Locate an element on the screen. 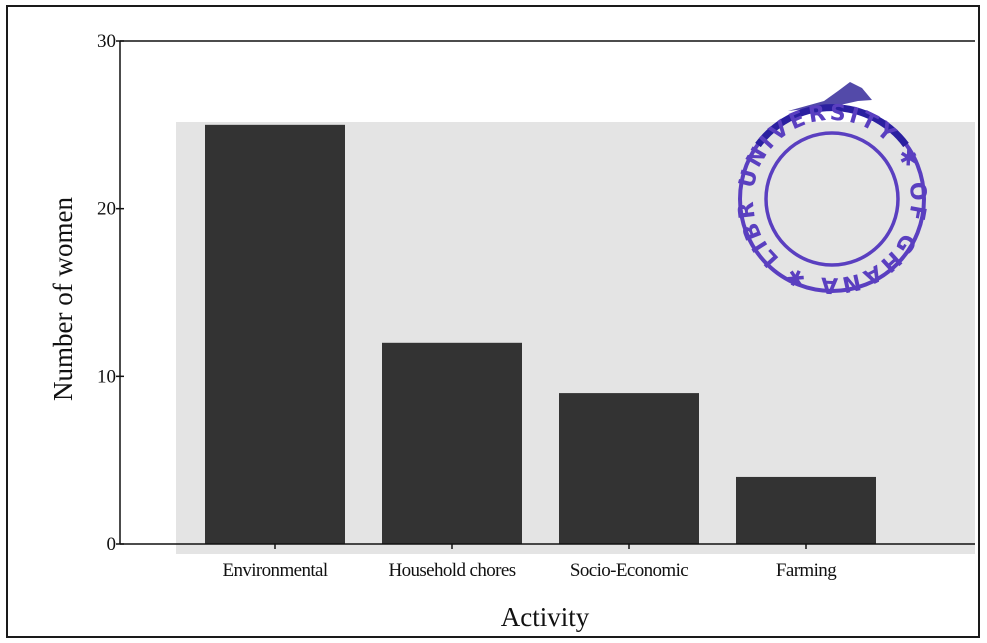  x-axis-title: Activity is located at coordinates (545, 617).